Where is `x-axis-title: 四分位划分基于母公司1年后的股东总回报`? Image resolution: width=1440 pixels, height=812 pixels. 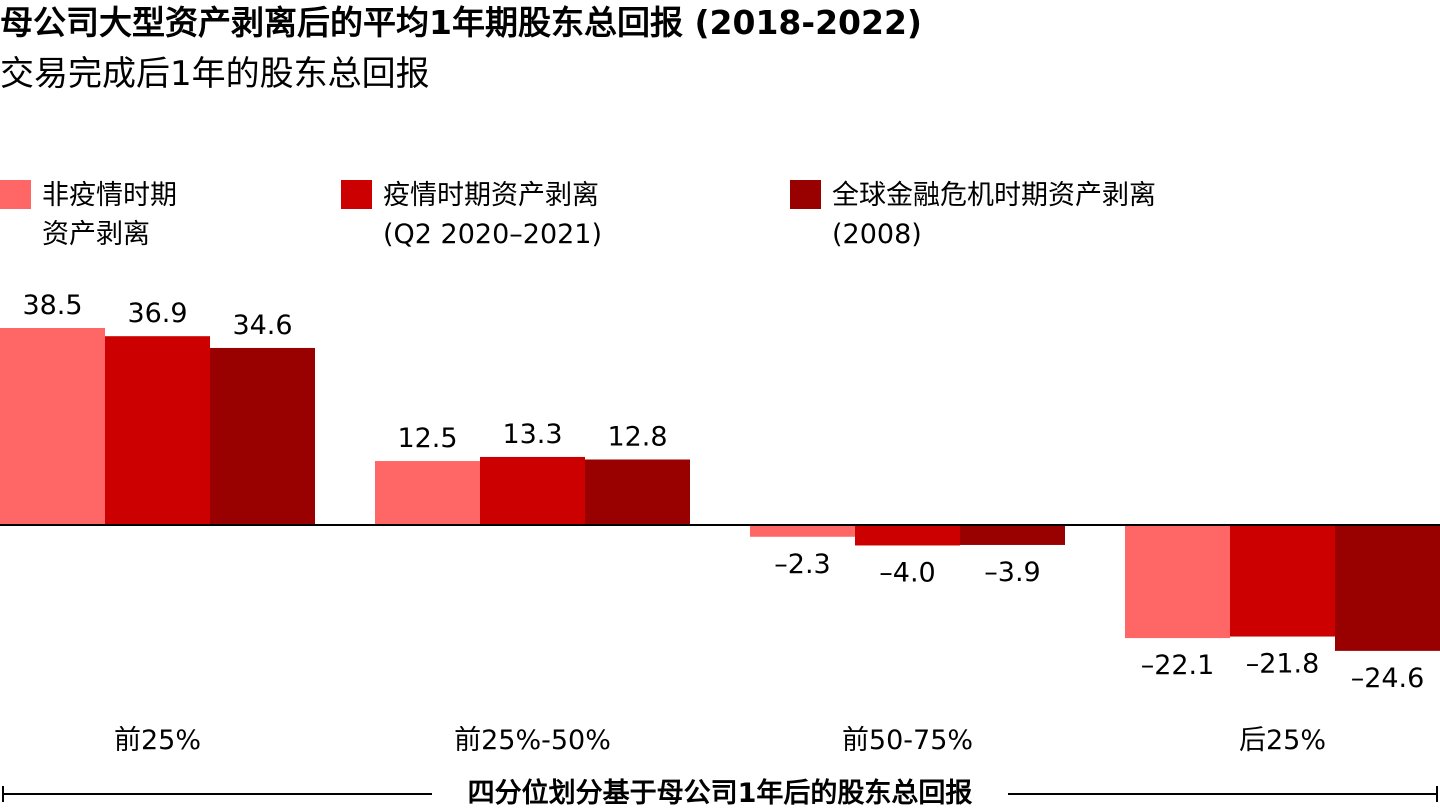 x-axis-title: 四分位划分基于母公司1年后的股东总回报 is located at coordinates (720, 794).